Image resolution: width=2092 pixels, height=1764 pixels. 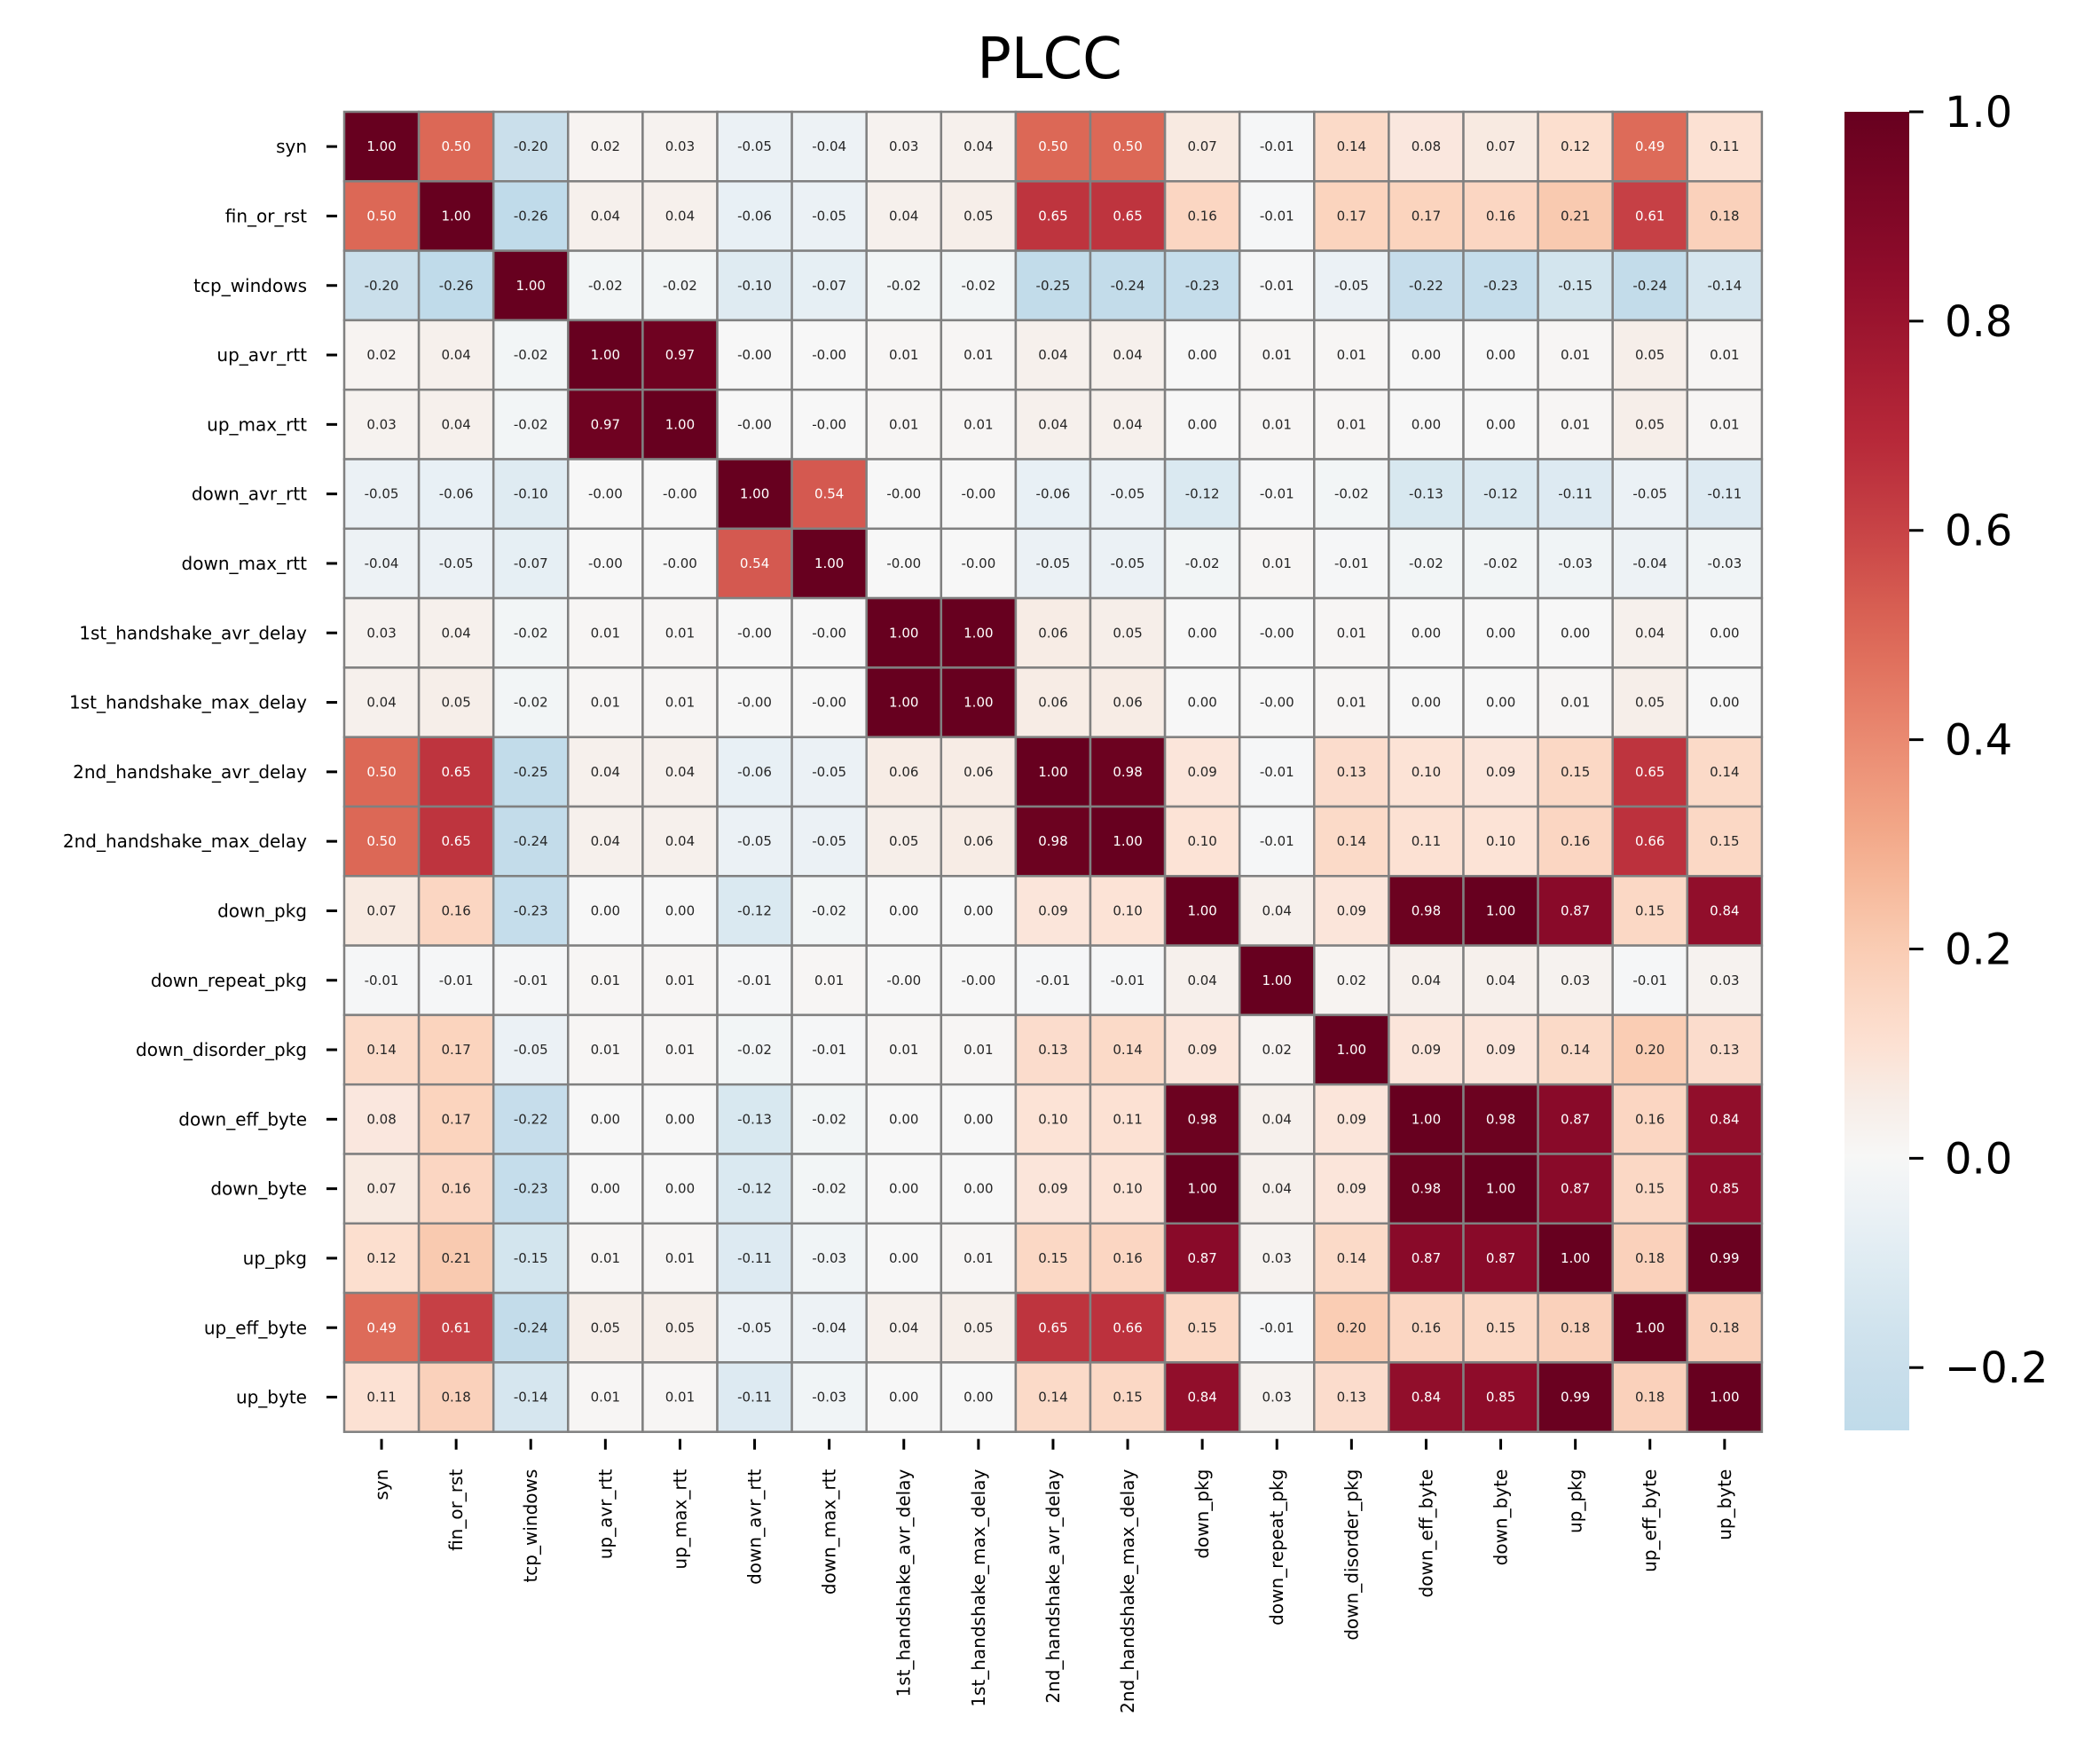 What do you see at coordinates (829, 1327) in the screenshot?
I see `cell-value-label: -0.04` at bounding box center [829, 1327].